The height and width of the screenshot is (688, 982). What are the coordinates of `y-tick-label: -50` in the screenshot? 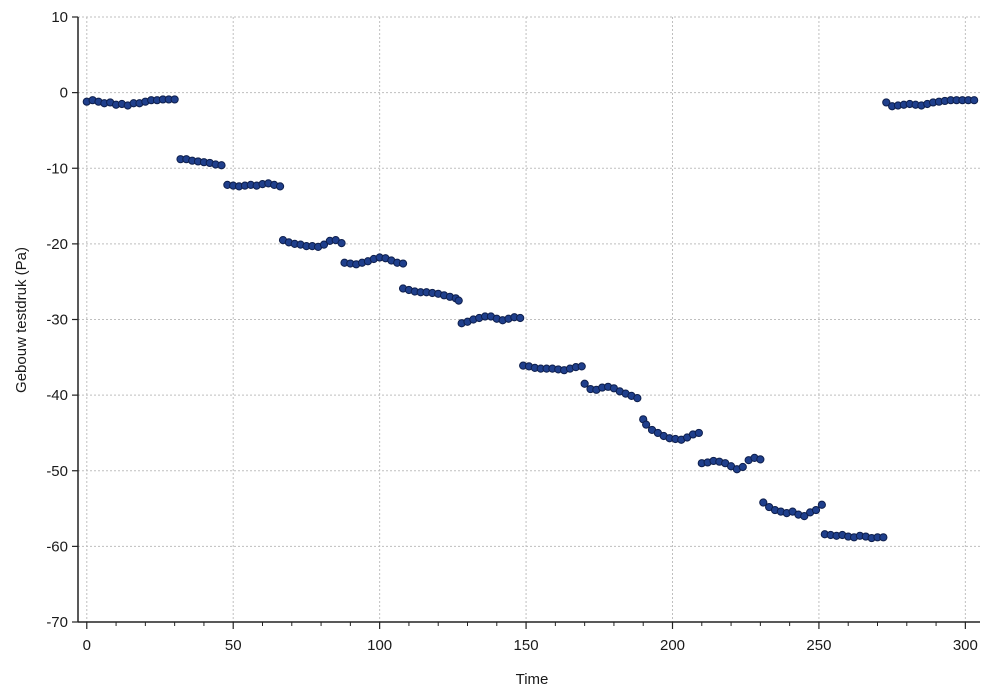 It's located at (57, 471).